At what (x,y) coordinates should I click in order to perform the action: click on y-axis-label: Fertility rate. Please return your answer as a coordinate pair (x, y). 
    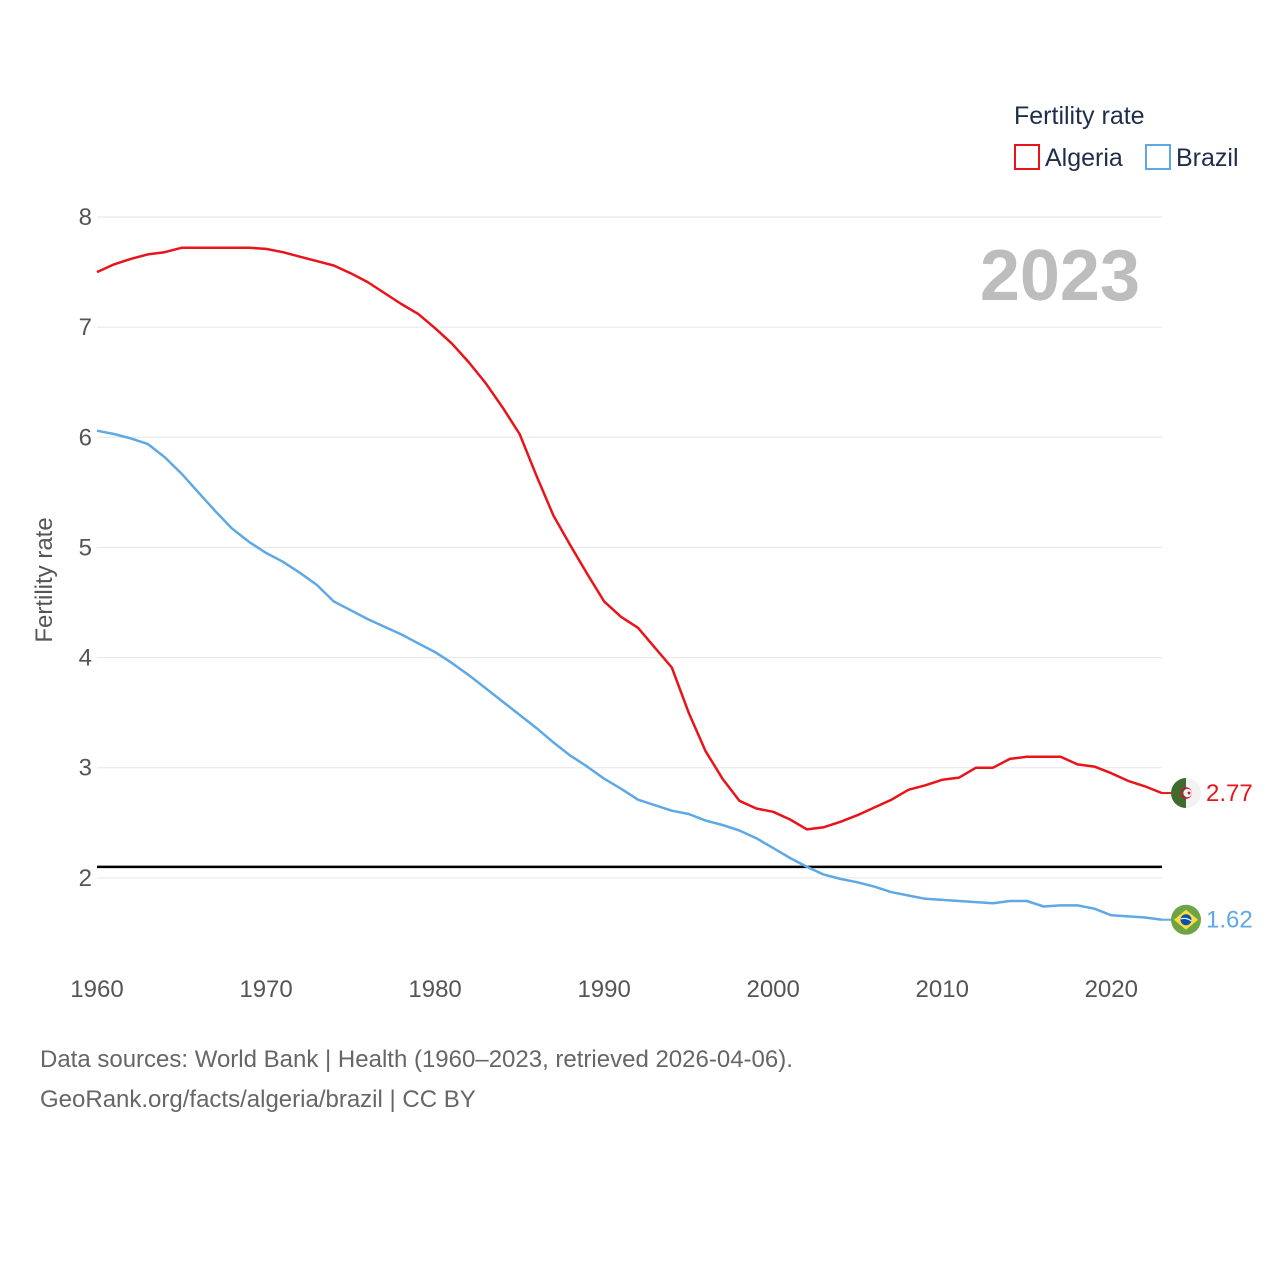
    Looking at the image, I should click on (44, 579).